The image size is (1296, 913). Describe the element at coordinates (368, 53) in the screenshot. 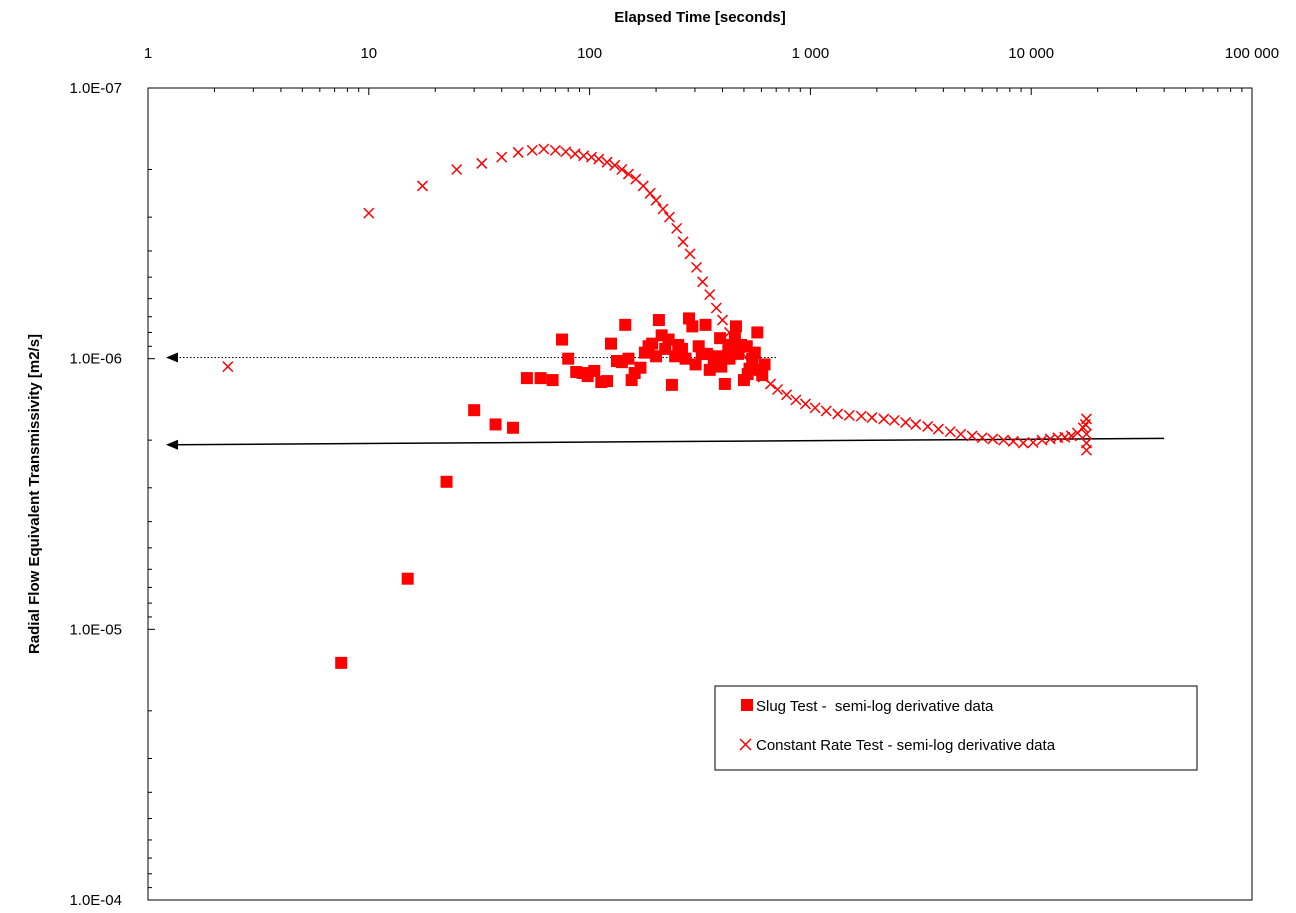

I see `x-tick-label: 10` at that location.